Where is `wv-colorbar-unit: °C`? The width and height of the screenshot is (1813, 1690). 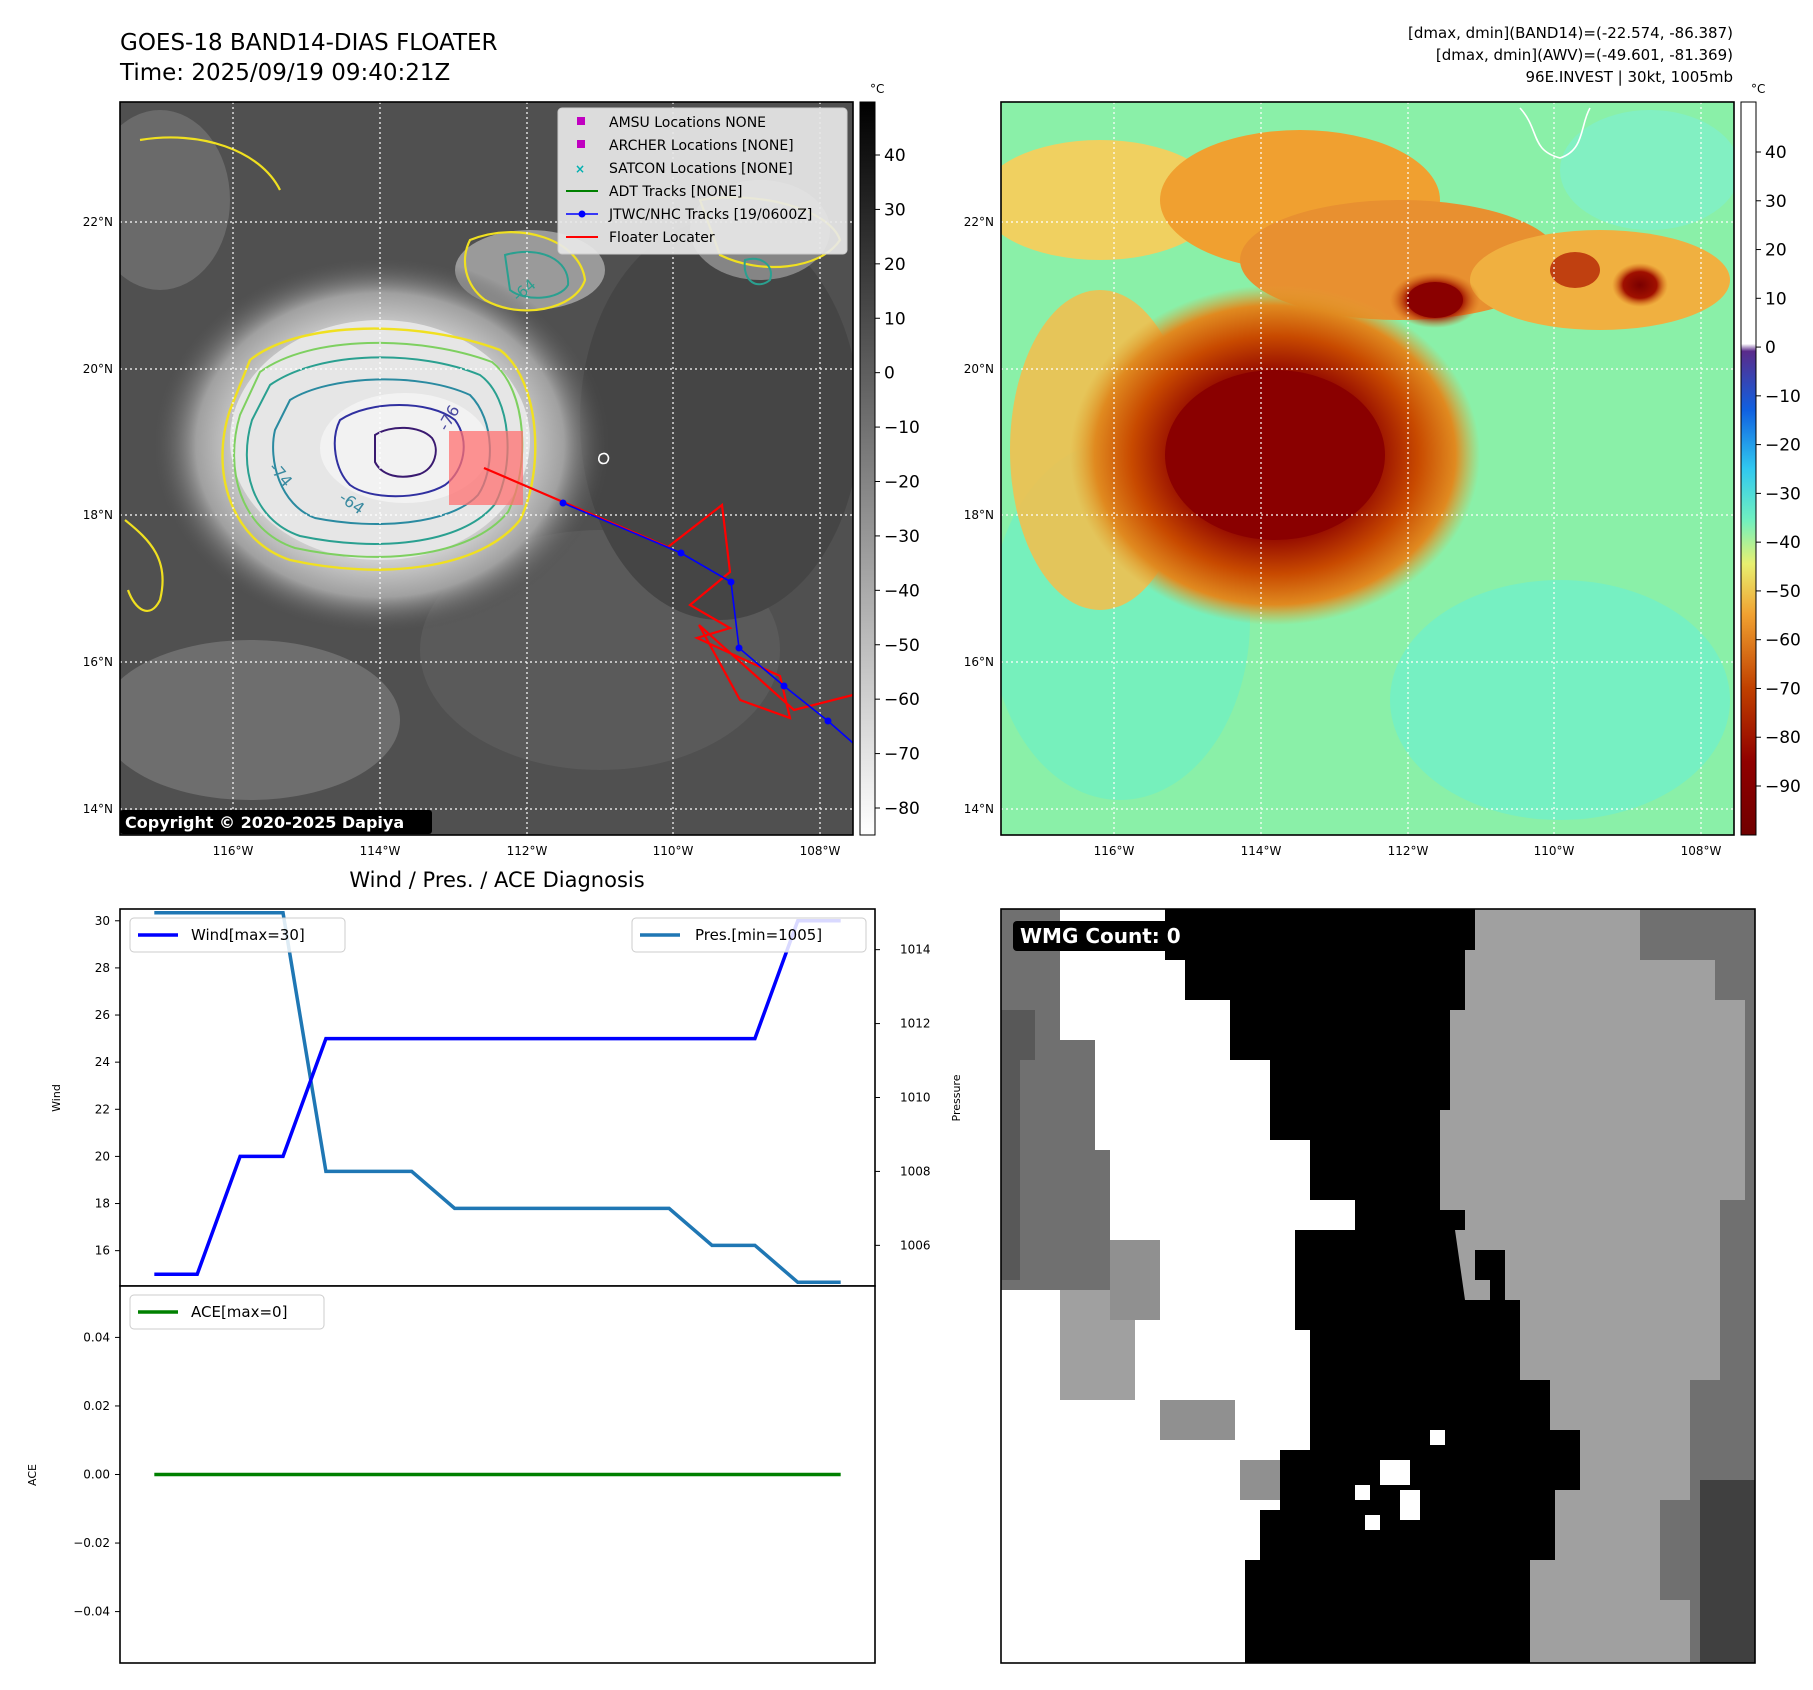 wv-colorbar-unit: °C is located at coordinates (1758, 89).